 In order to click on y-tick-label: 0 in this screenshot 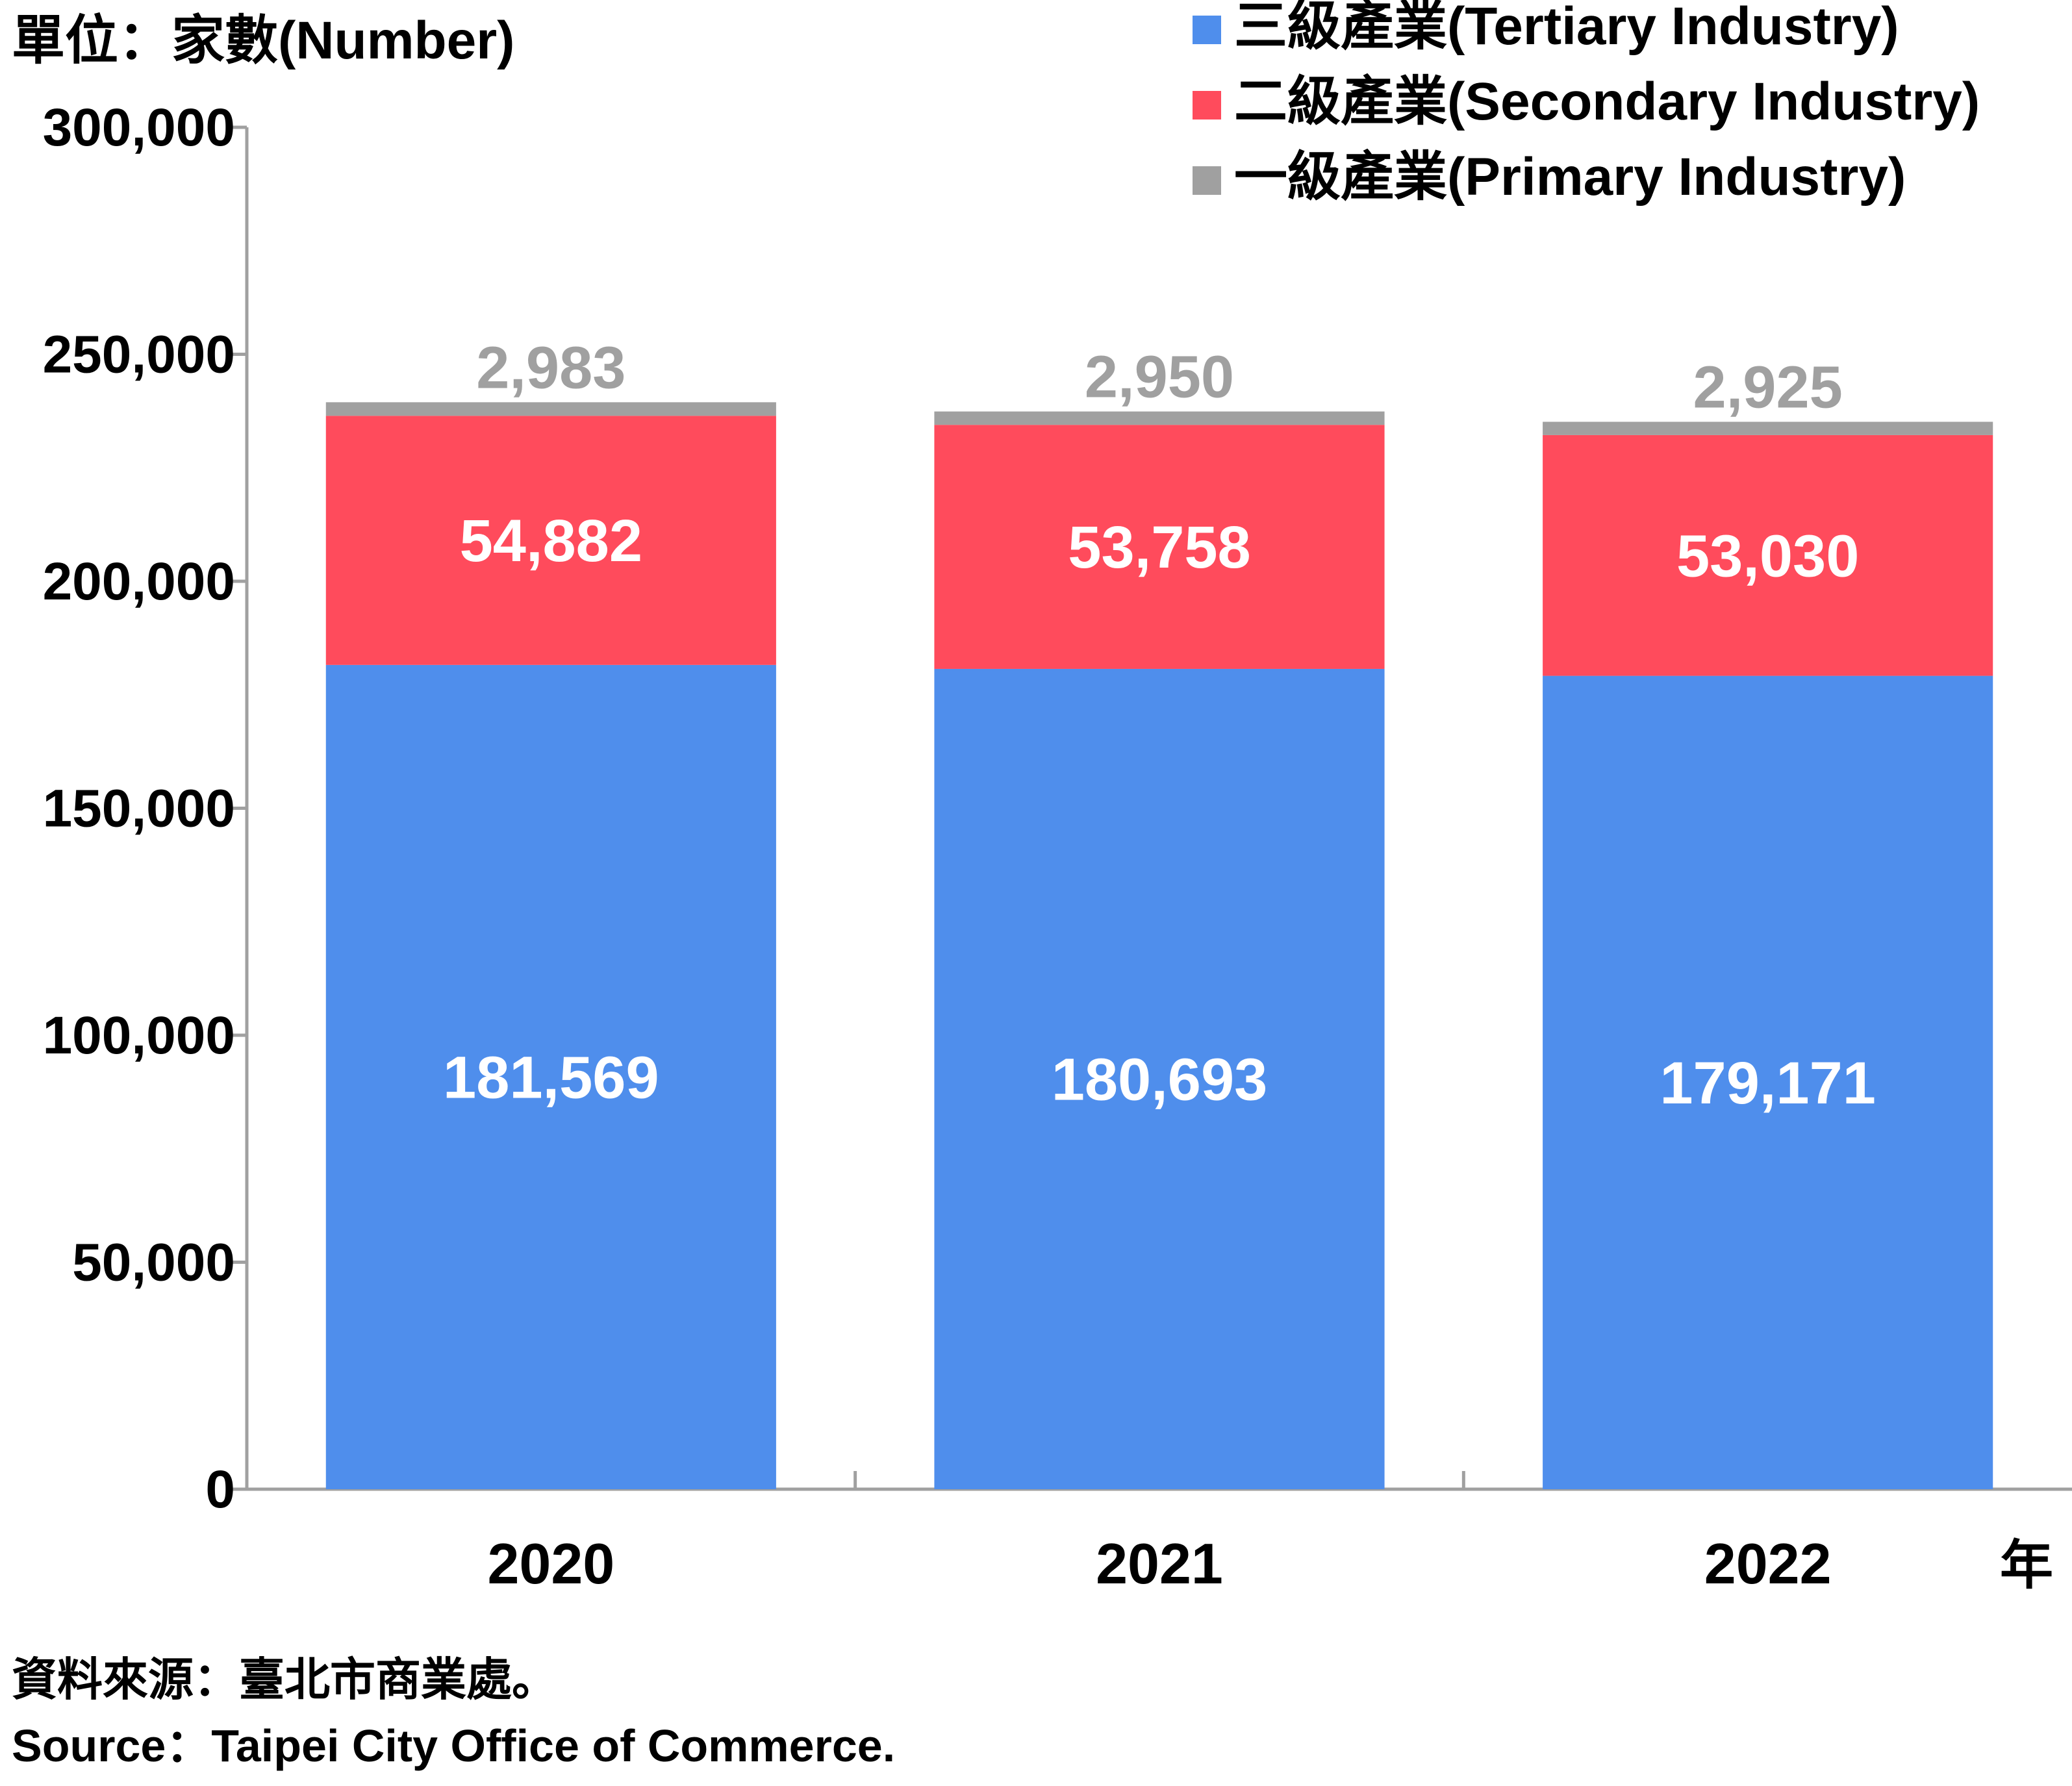, I will do `click(220, 1489)`.